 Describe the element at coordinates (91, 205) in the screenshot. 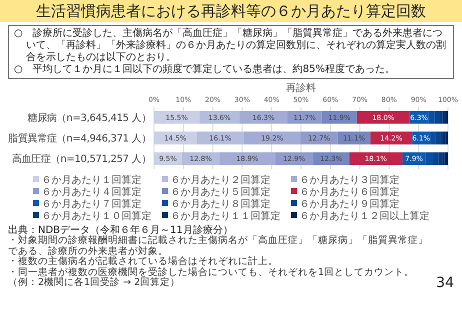

I see `legend-label: ６か月あたり７回算定` at that location.